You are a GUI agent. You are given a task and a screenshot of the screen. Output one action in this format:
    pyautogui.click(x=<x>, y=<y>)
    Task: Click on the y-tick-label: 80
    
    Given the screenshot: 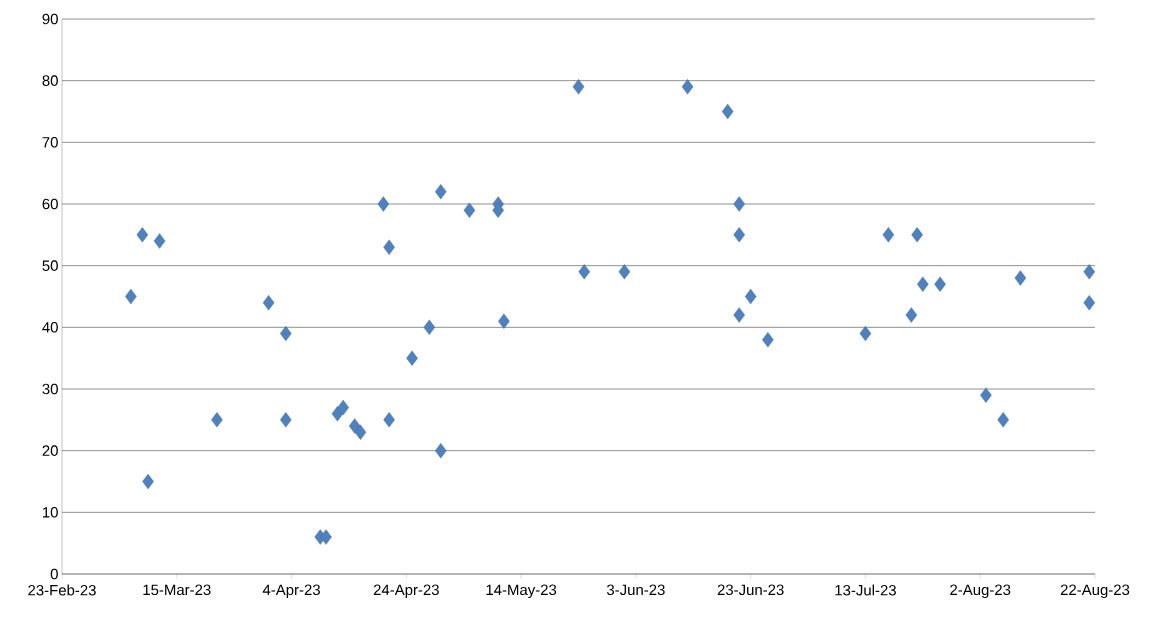 What is the action you would take?
    pyautogui.click(x=50, y=80)
    